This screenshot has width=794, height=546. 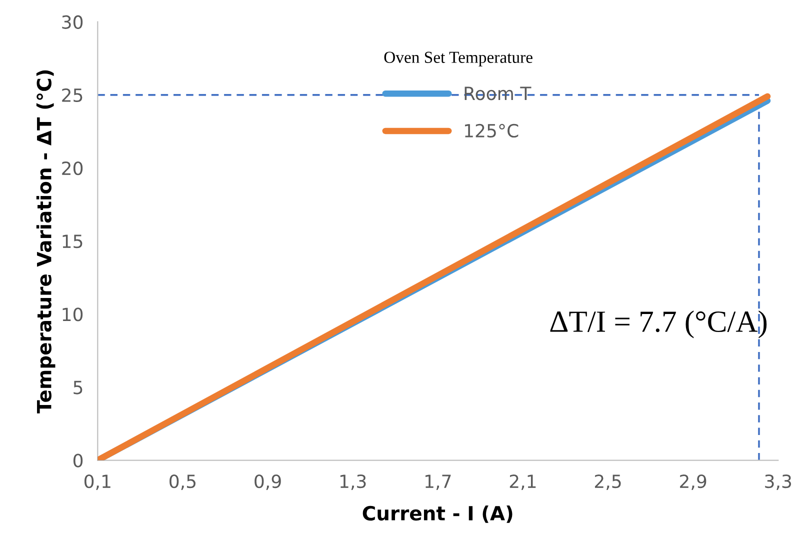 I want to click on y-axis-title: Temperature Variation - ΔT (°C), so click(x=46, y=242).